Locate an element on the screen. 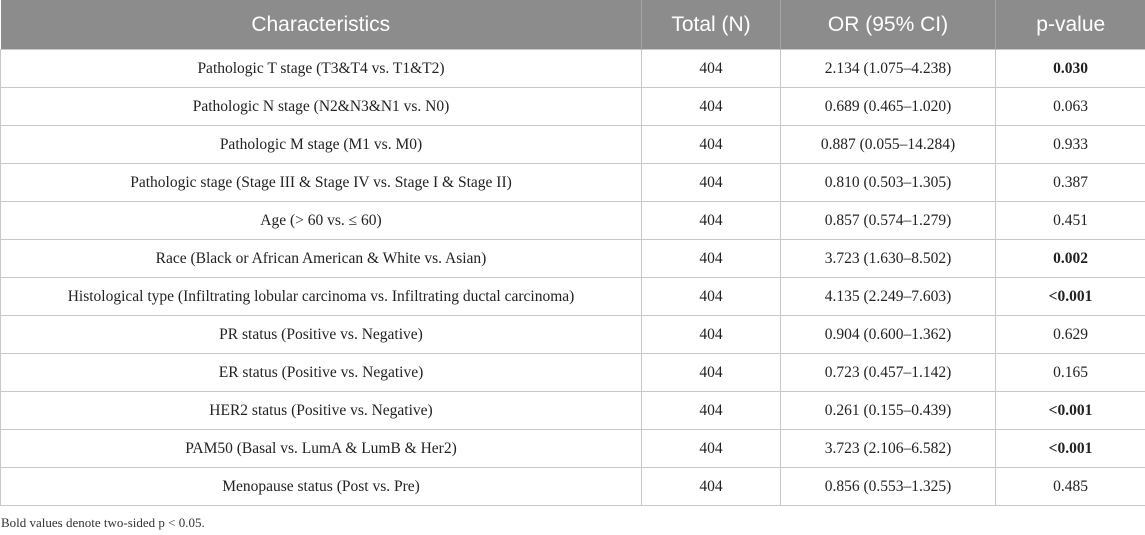 The height and width of the screenshot is (535, 1145). or-ci-cell: 0.723 (0.457–1.142) is located at coordinates (888, 372).